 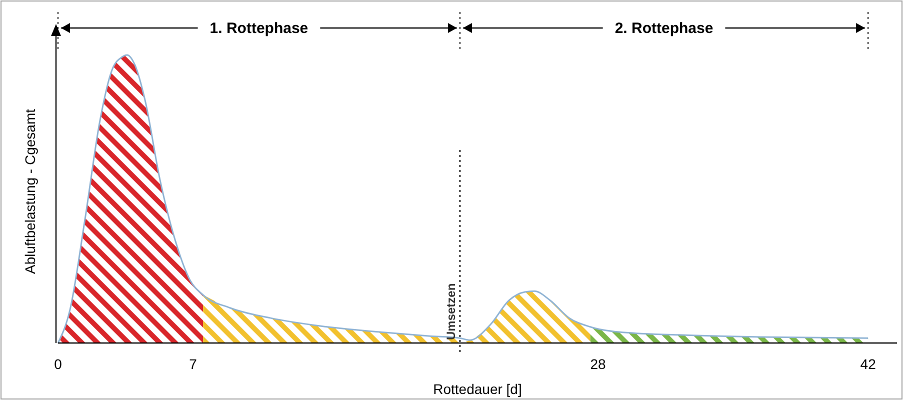 What do you see at coordinates (259, 28) in the screenshot?
I see `text: 1. Rottephase` at bounding box center [259, 28].